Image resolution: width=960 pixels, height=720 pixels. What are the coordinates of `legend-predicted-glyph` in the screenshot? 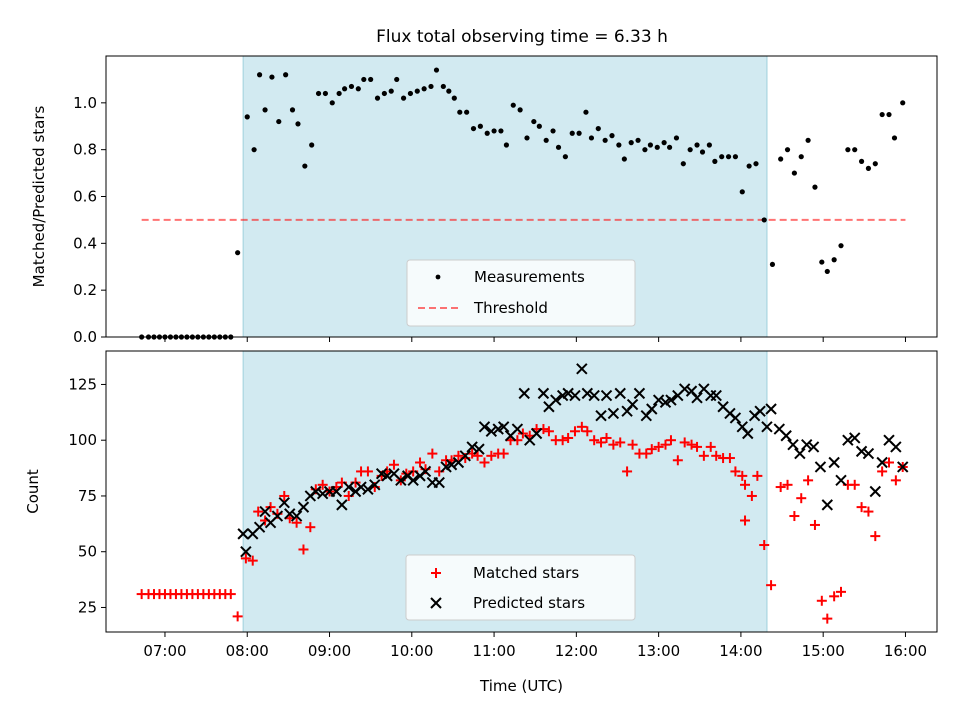 It's located at (436, 603).